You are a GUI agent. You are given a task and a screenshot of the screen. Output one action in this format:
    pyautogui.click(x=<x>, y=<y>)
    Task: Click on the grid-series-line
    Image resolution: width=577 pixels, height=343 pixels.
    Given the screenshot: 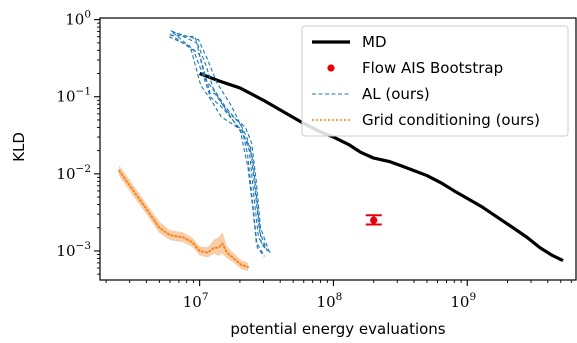 What is the action you would take?
    pyautogui.click(x=183, y=218)
    